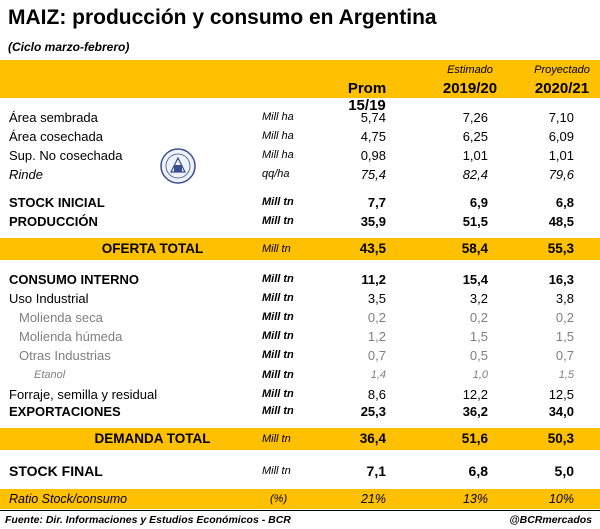 The width and height of the screenshot is (600, 529). Describe the element at coordinates (372, 248) in the screenshot. I see `value-prom: 43,5` at that location.